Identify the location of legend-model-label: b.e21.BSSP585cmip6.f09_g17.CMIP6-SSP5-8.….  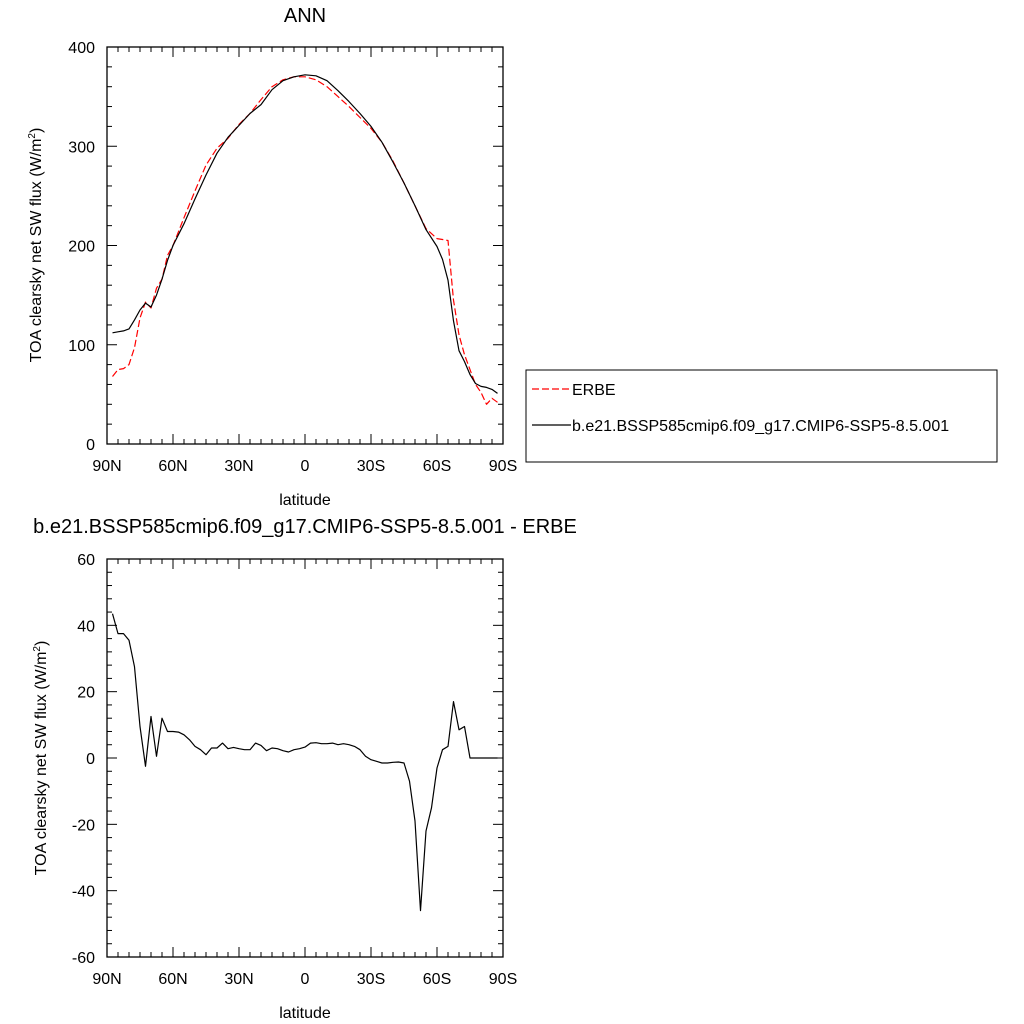
(760, 426).